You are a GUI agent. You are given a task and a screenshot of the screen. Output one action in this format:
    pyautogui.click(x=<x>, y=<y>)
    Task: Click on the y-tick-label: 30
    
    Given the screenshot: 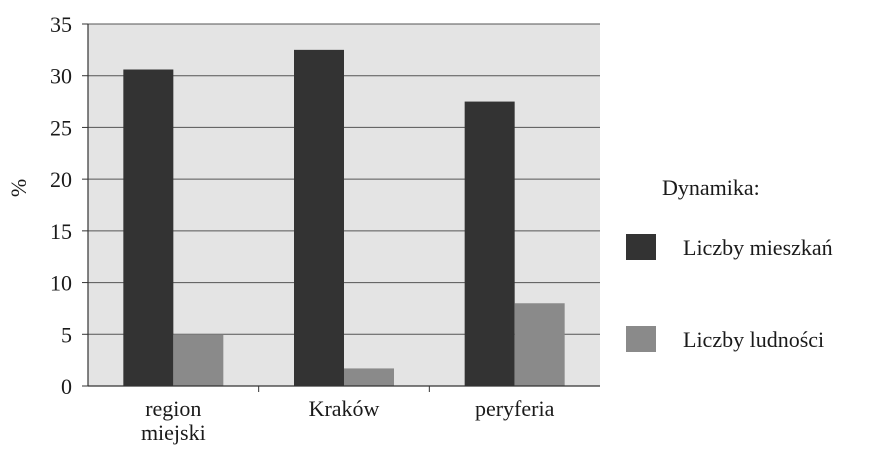 What is the action you would take?
    pyautogui.click(x=61, y=76)
    